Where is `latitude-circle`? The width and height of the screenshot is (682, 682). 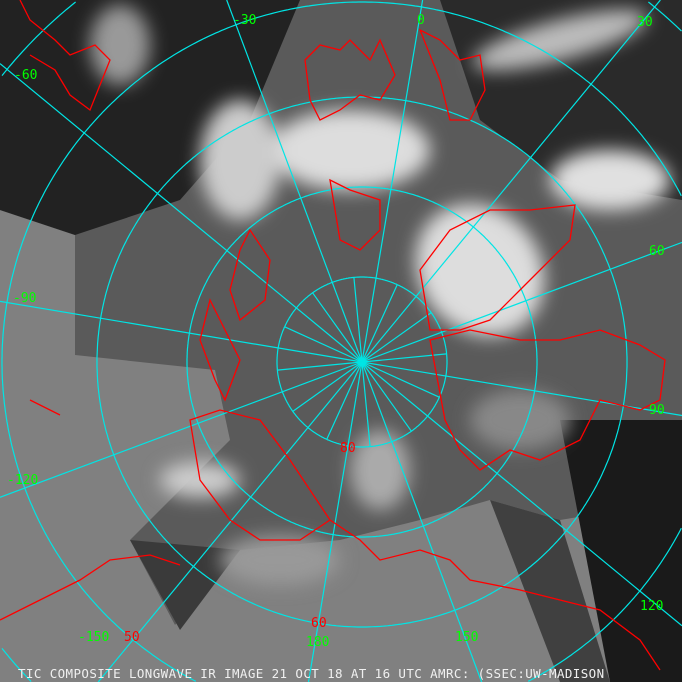 latitude-circle is located at coordinates (362, 362).